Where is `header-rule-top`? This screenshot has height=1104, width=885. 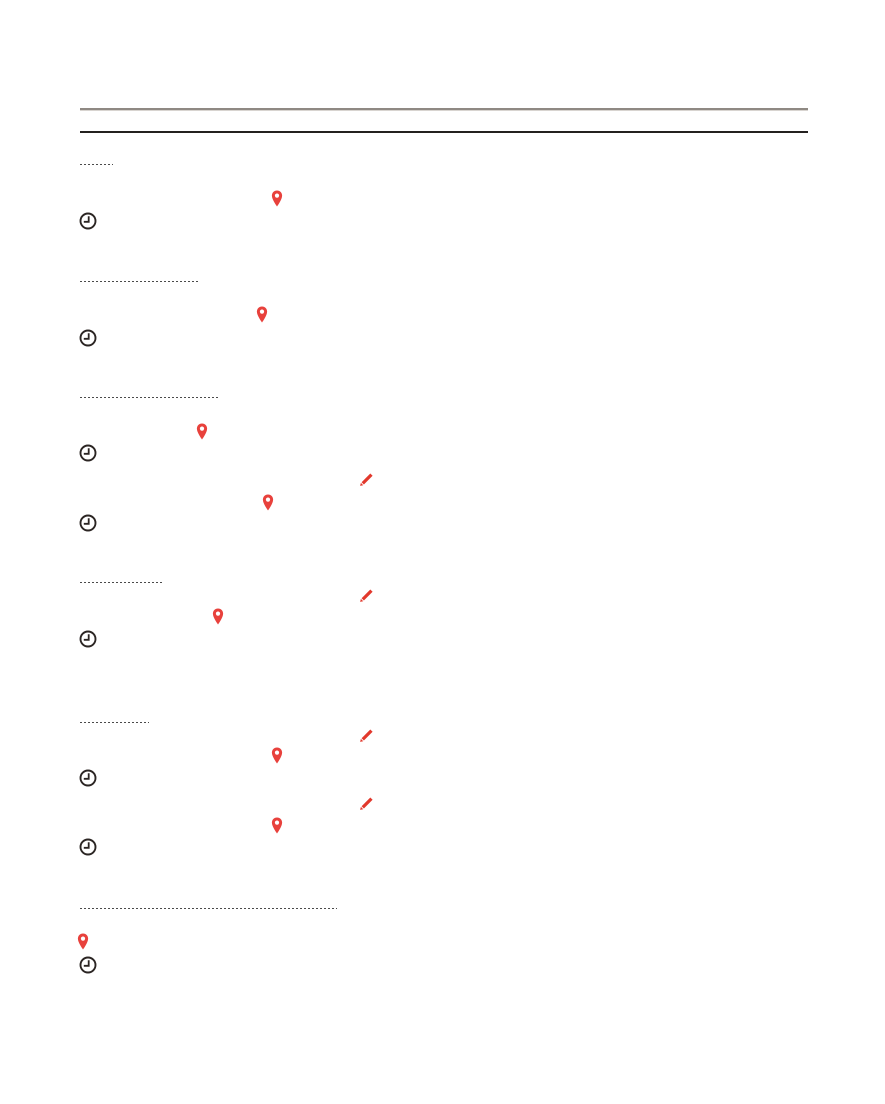 header-rule-top is located at coordinates (444, 109).